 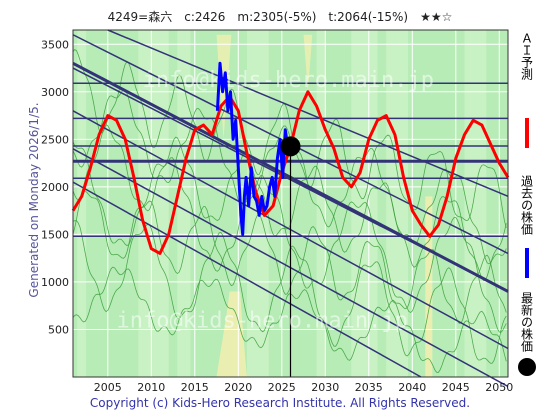 What do you see at coordinates (282, 387) in the screenshot?
I see `x-tick-label-4: 2025` at bounding box center [282, 387].